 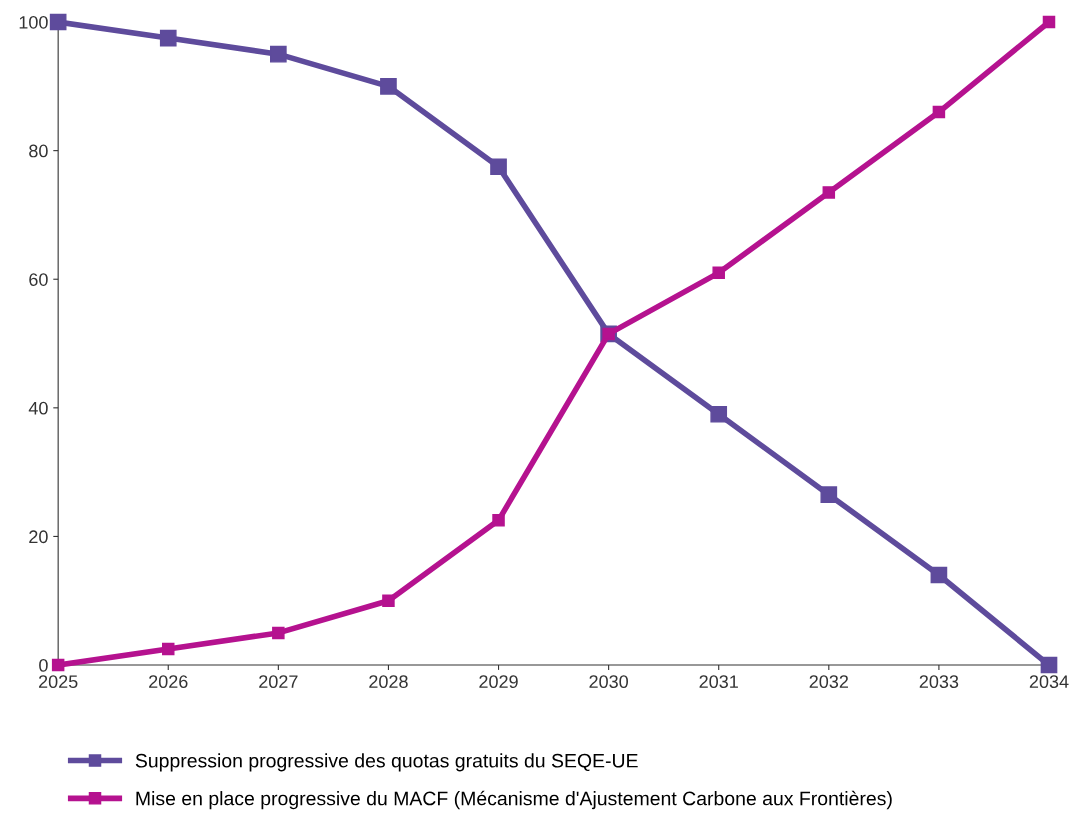 I want to click on x-tick-label: 2028, so click(x=388, y=682).